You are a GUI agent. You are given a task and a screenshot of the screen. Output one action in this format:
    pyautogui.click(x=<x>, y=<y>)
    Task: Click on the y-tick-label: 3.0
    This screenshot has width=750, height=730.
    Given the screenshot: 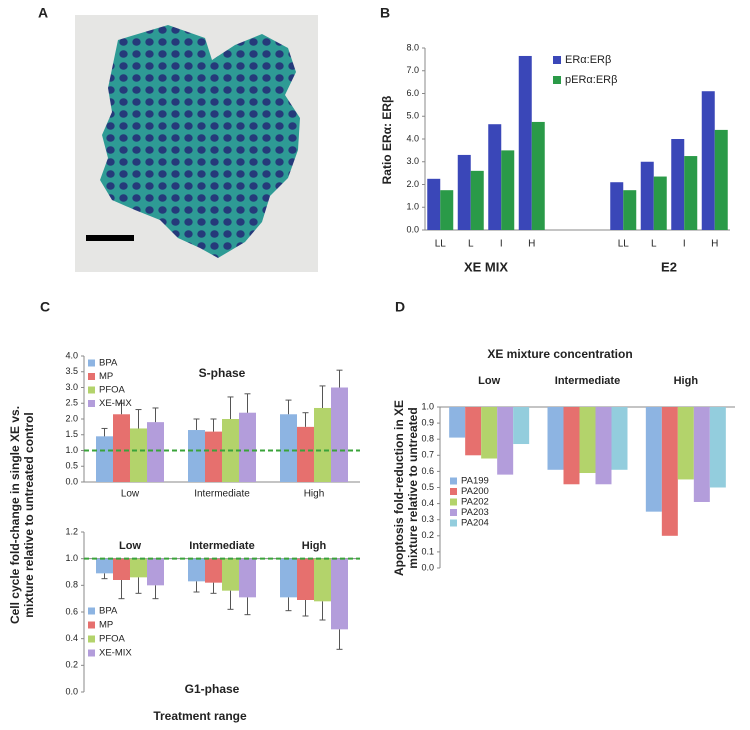 What is the action you would take?
    pyautogui.click(x=71, y=387)
    